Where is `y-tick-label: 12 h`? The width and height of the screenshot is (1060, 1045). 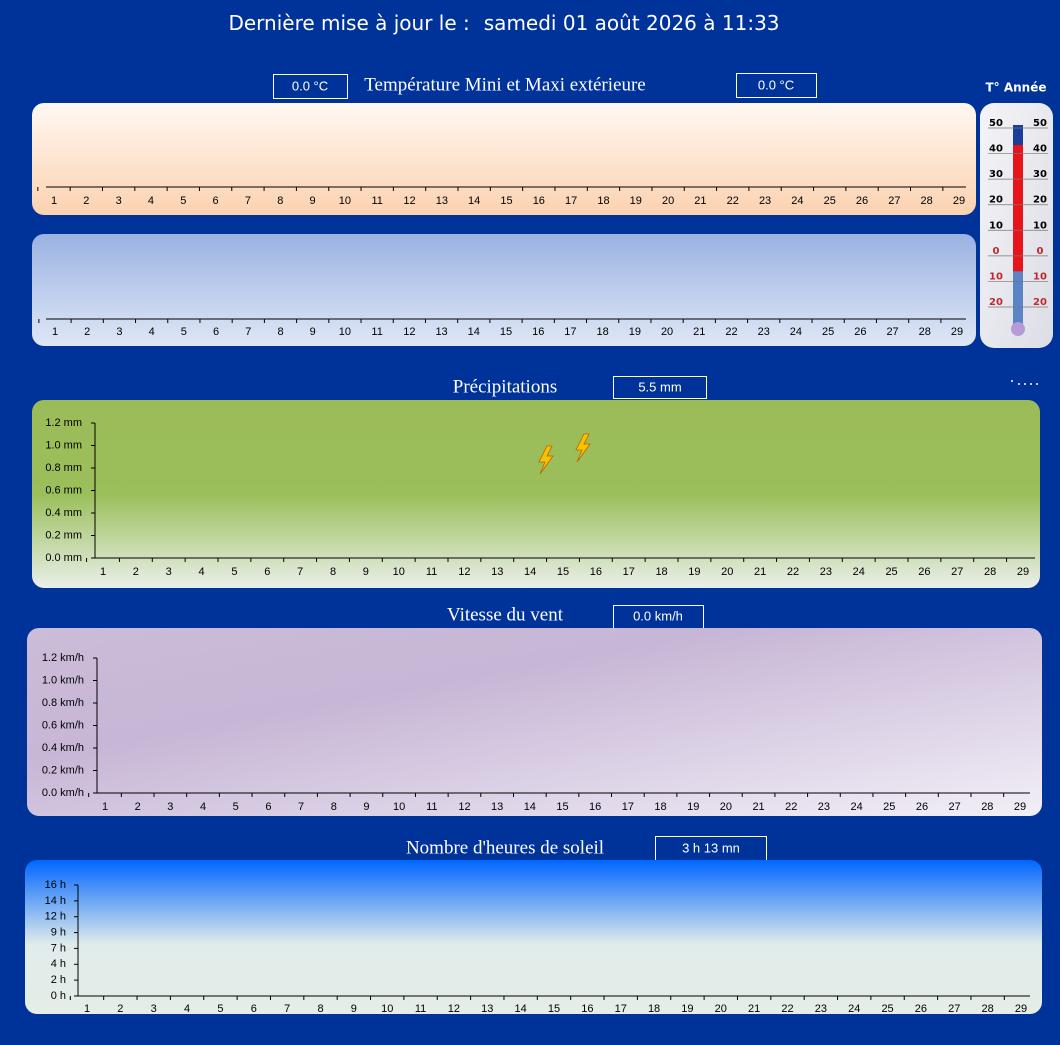
y-tick-label: 12 h is located at coordinates (55, 917).